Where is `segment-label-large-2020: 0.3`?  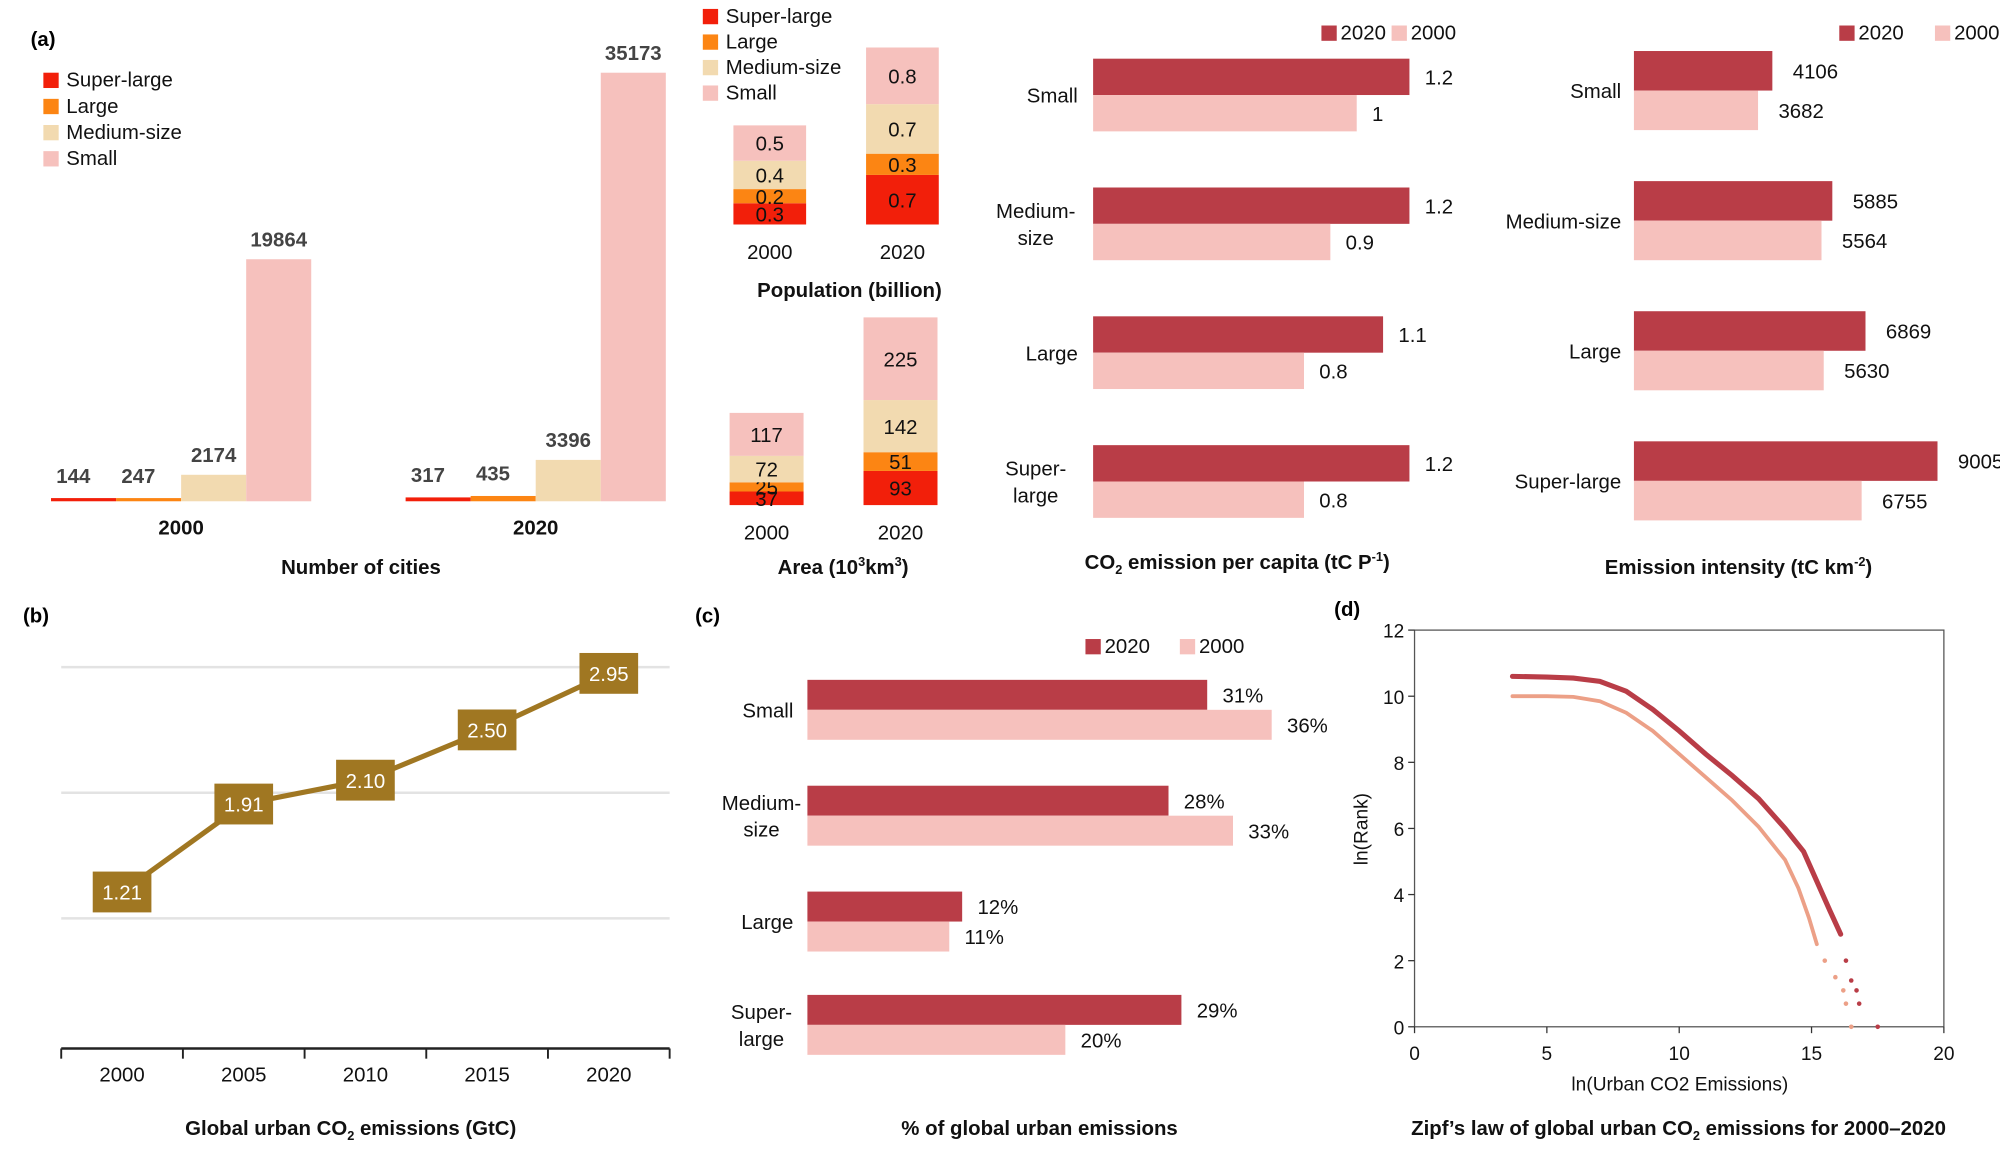
segment-label-large-2020: 0.3 is located at coordinates (902, 166).